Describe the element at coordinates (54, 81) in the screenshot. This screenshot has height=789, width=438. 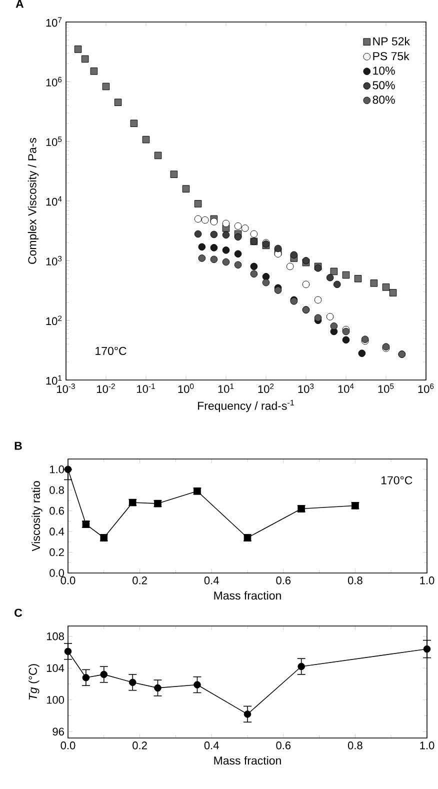
I see `y-tick-label: 10$^{6}$` at that location.